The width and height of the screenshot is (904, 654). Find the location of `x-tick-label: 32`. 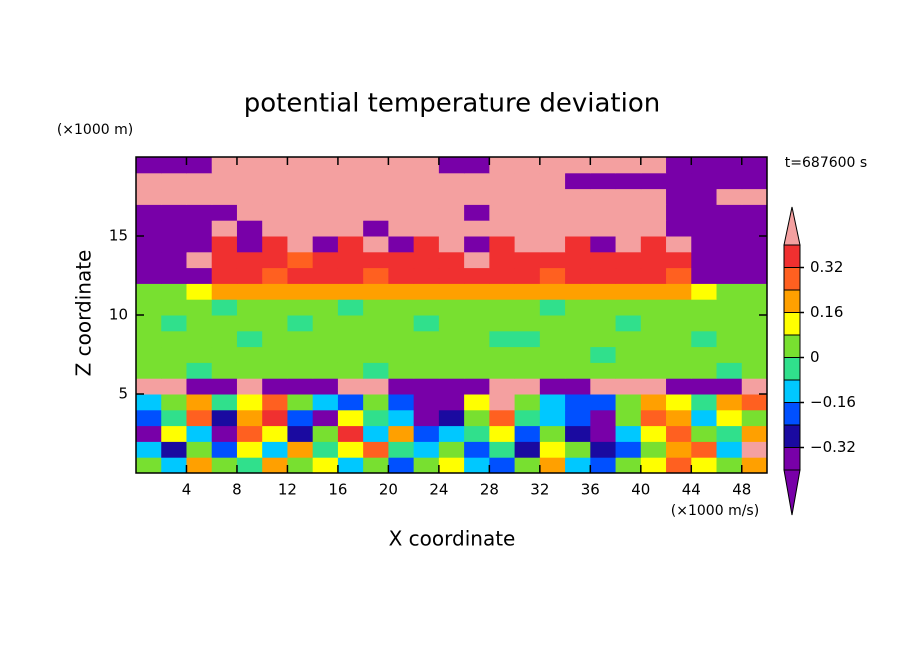

x-tick-label: 32 is located at coordinates (539, 490).